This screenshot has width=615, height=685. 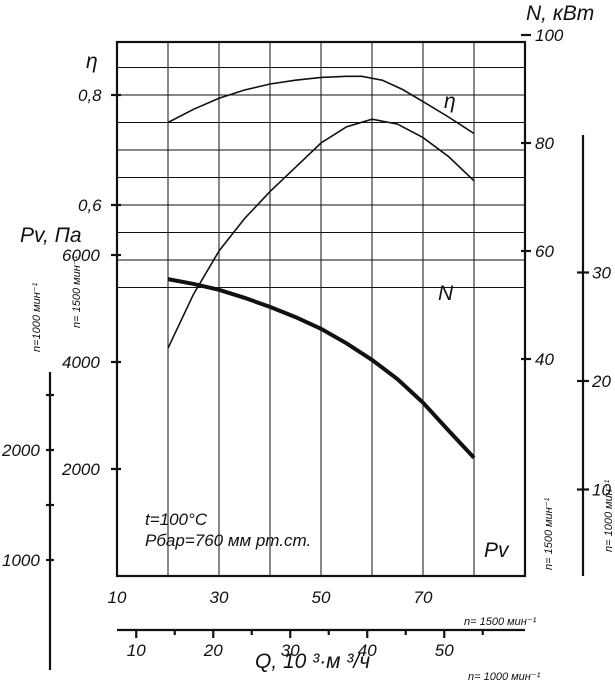 What do you see at coordinates (213, 650) in the screenshot?
I see `x-1000-tick-label: 20` at bounding box center [213, 650].